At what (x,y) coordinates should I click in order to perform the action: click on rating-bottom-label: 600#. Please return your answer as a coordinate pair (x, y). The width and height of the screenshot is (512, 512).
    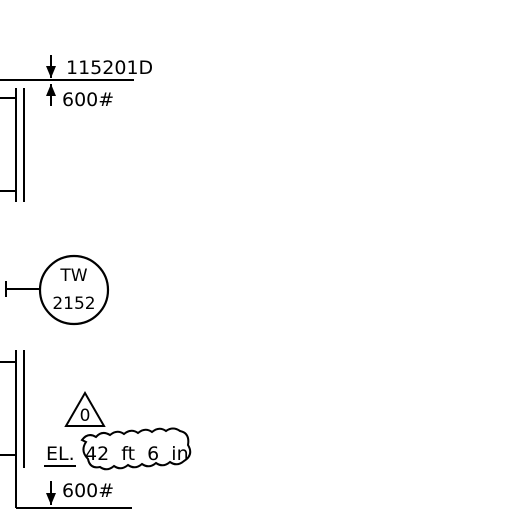
    Looking at the image, I should click on (88, 491).